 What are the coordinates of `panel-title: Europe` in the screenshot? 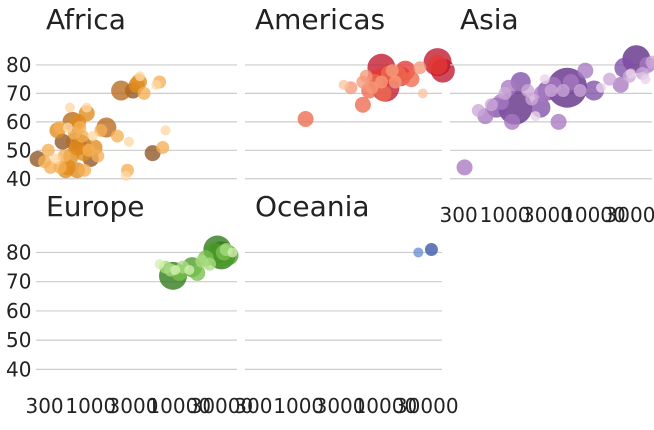 It's located at (95, 206).